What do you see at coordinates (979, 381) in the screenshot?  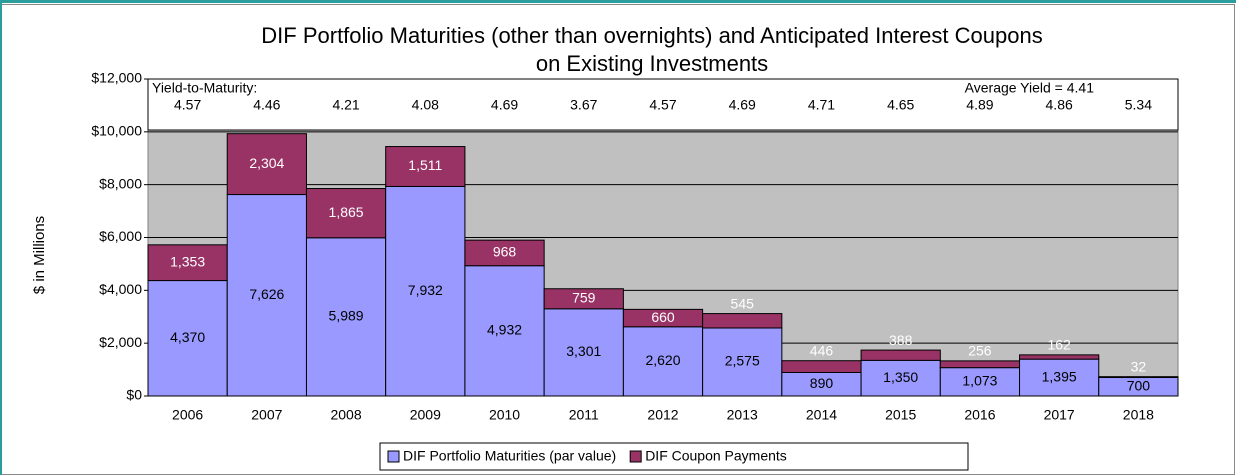 I see `data-label: 1,073` at bounding box center [979, 381].